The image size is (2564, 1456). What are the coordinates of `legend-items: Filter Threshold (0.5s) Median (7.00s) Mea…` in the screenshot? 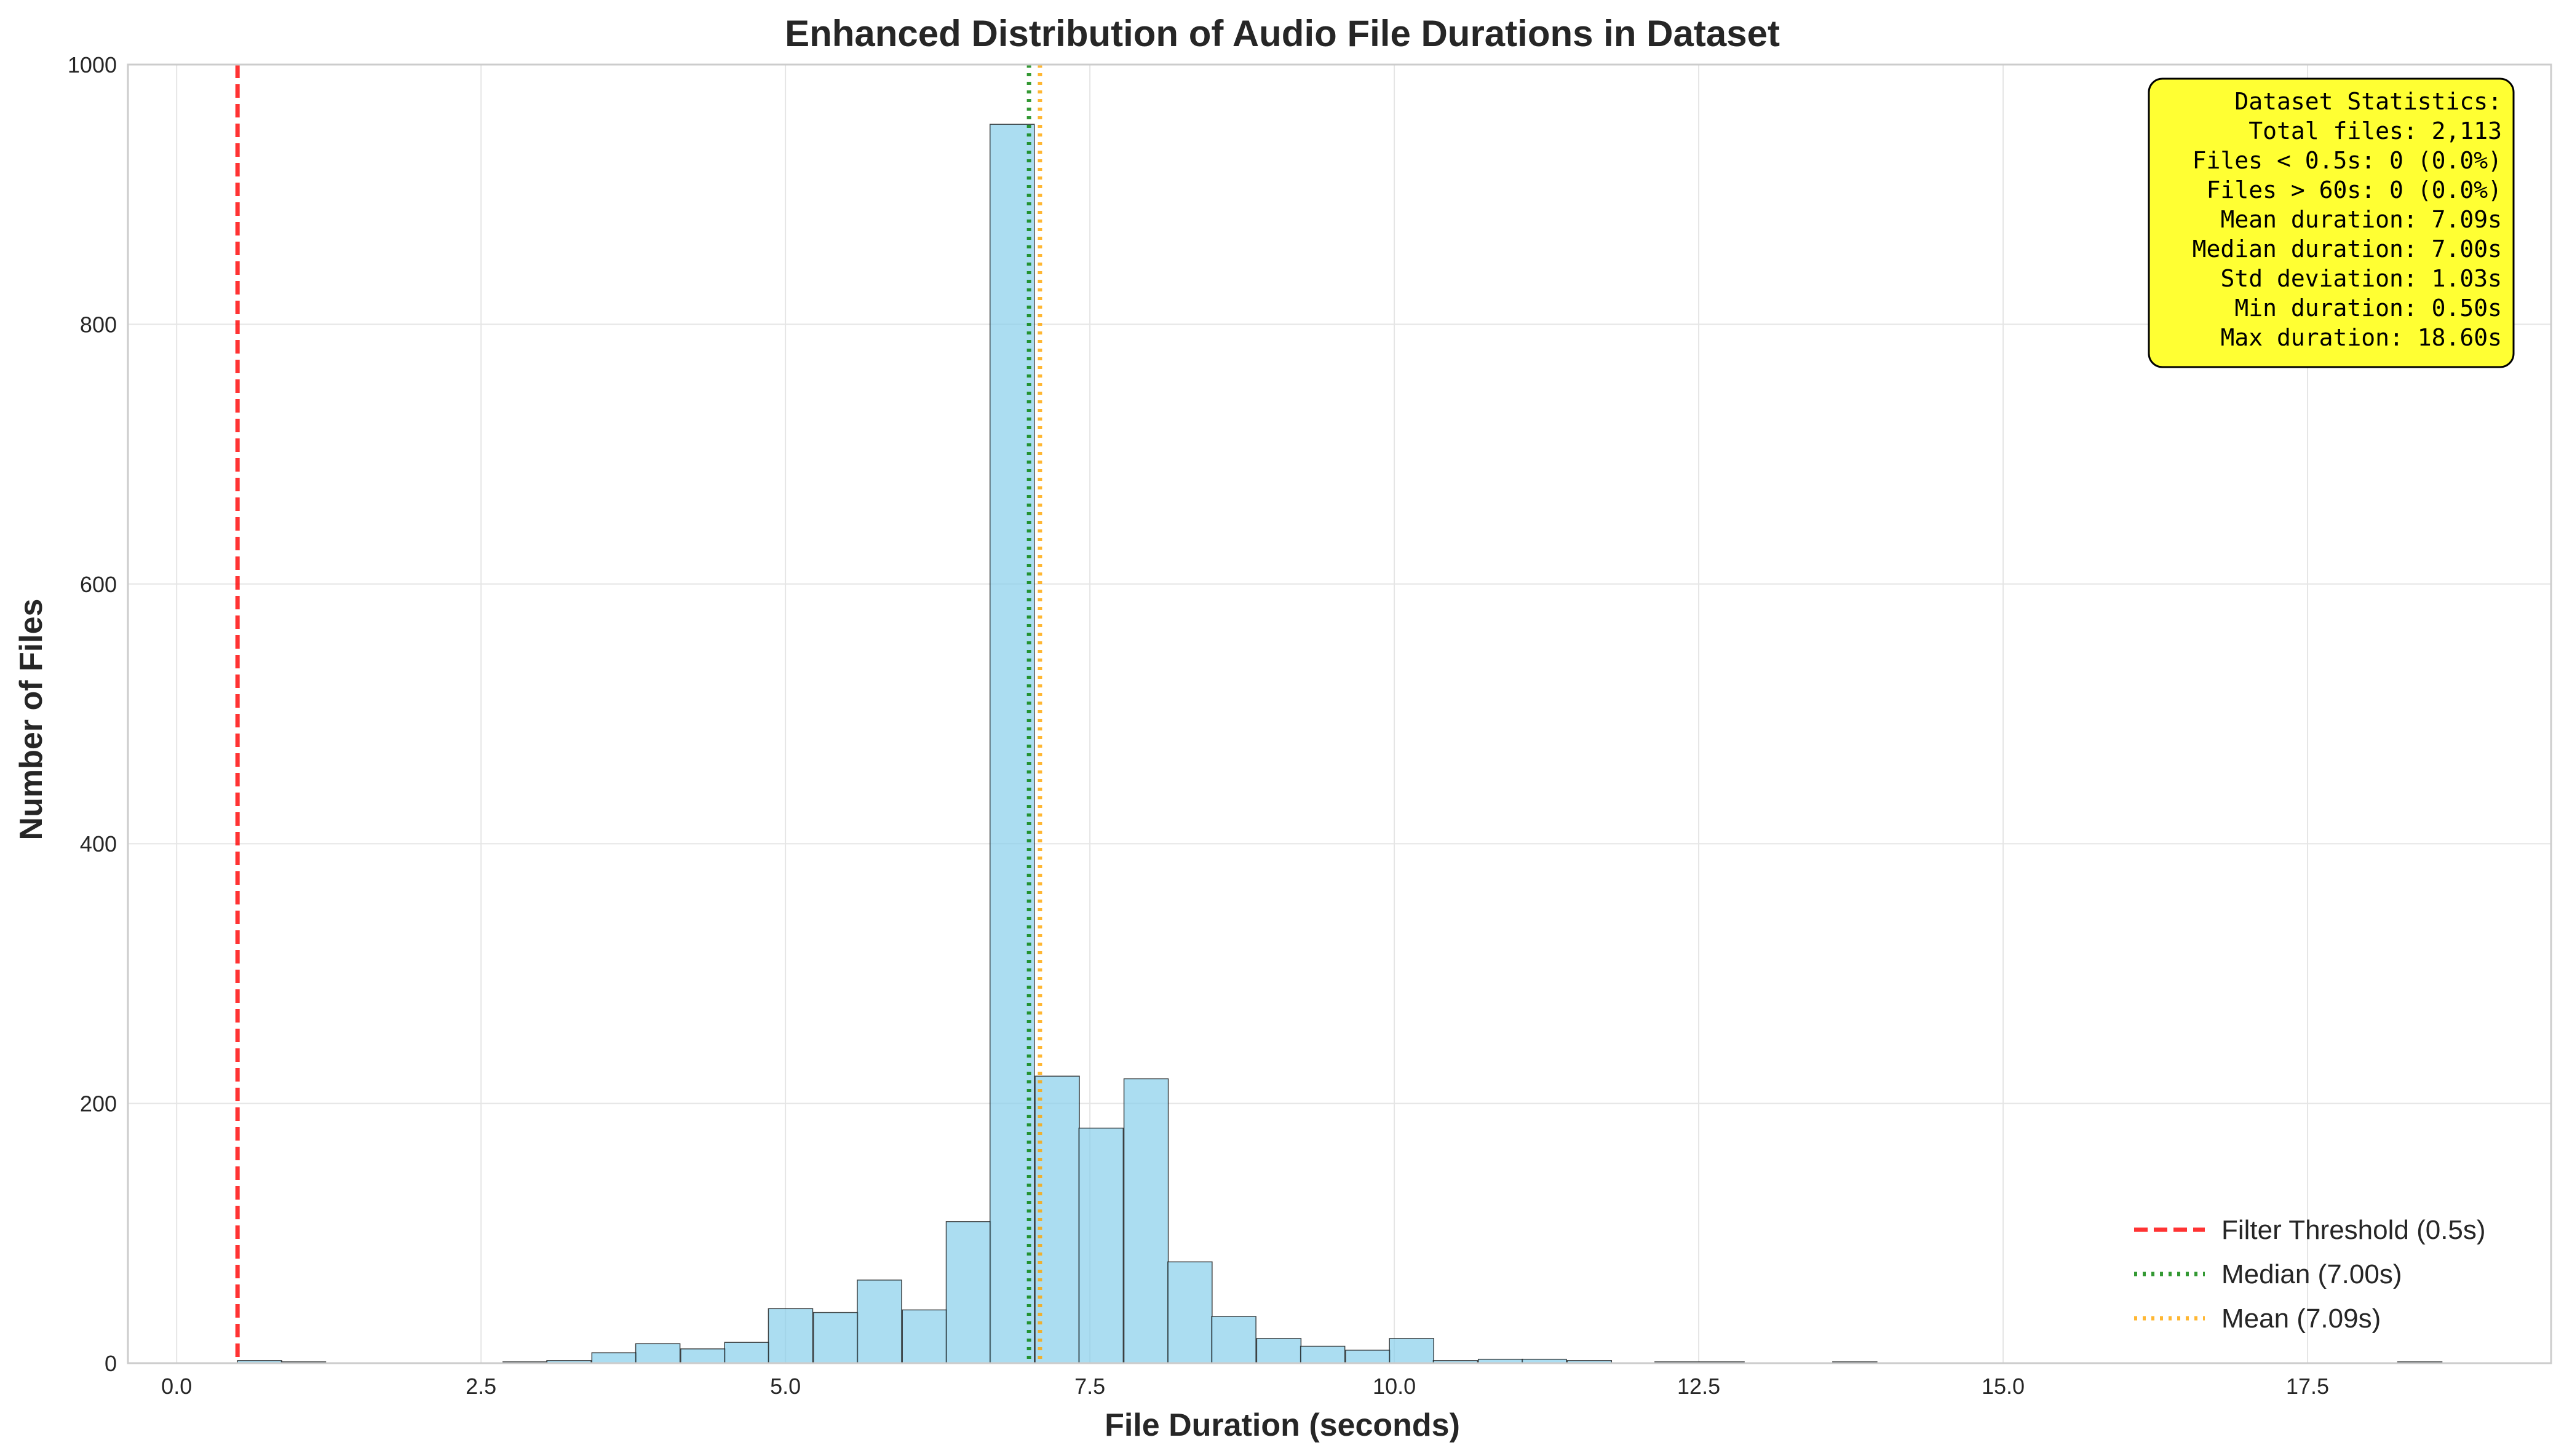 It's located at (2310, 1274).